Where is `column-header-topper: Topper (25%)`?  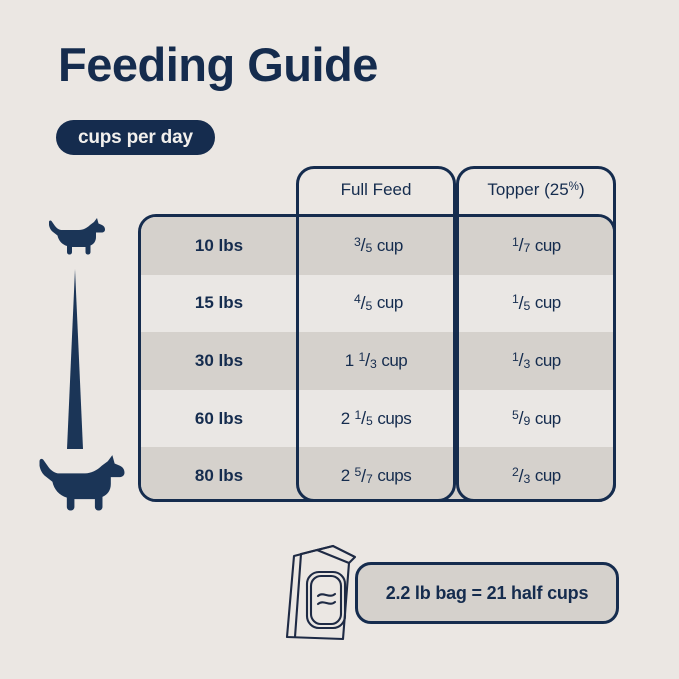
column-header-topper: Topper (25%) is located at coordinates (536, 190).